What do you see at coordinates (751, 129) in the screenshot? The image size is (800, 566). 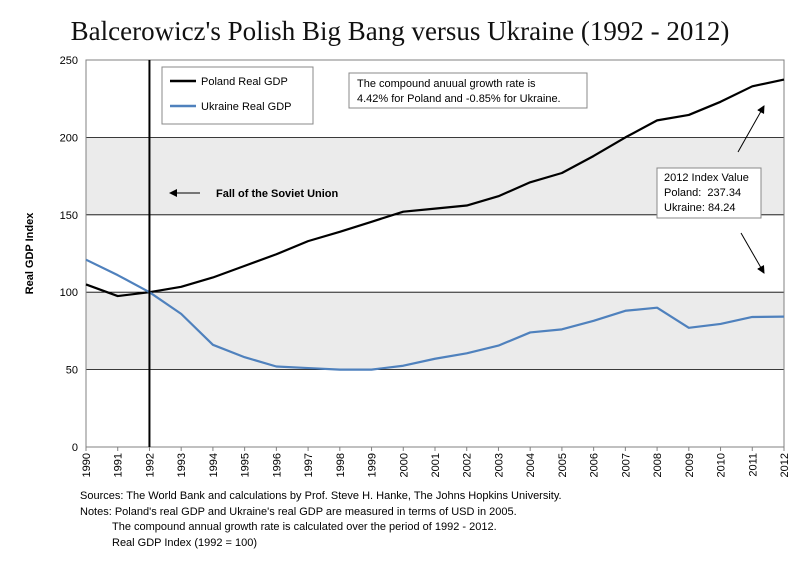 I see `poland-pointer-arrow` at bounding box center [751, 129].